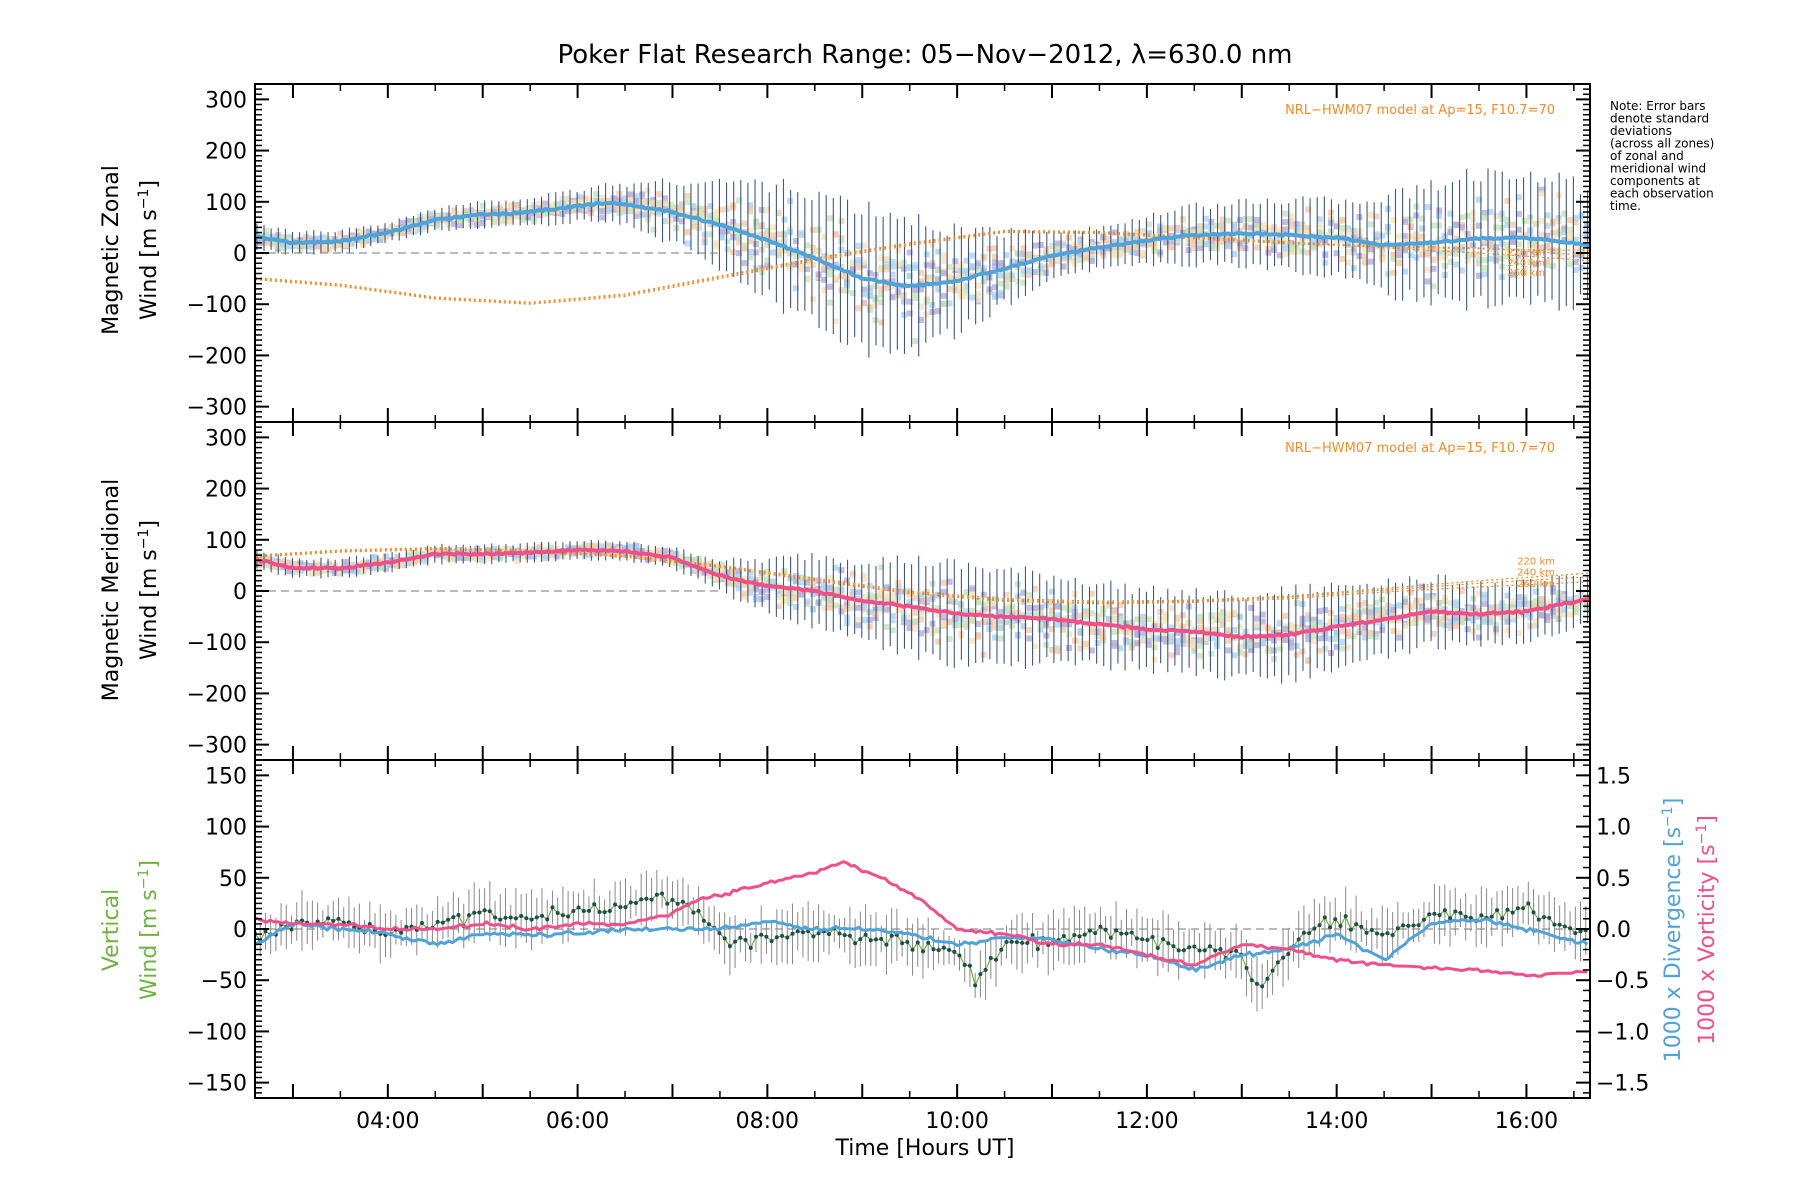 Image resolution: width=1800 pixels, height=1204 pixels. What do you see at coordinates (226, 438) in the screenshot?
I see `y-tick-label: 300` at bounding box center [226, 438].